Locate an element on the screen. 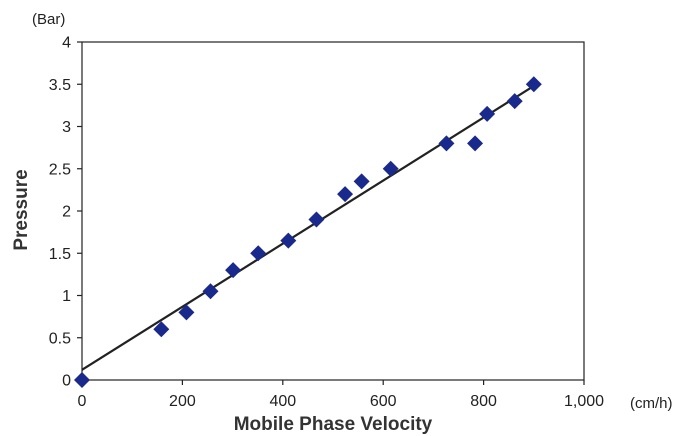 Image resolution: width=686 pixels, height=436 pixels. x-tick-label: 800 is located at coordinates (483, 401).